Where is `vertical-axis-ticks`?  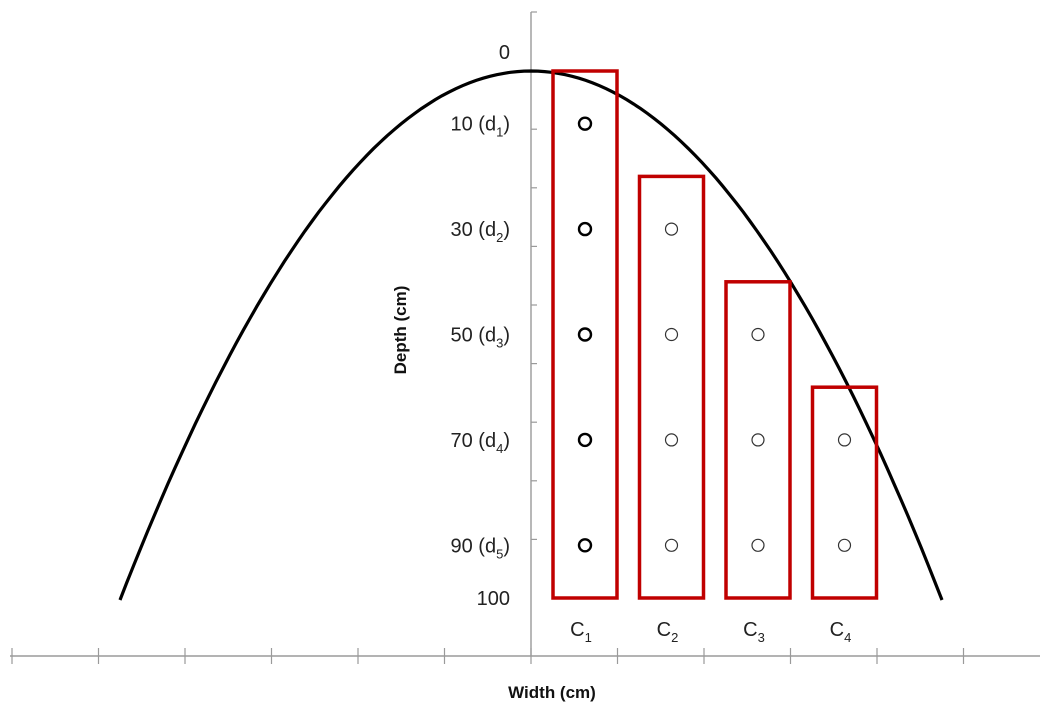 vertical-axis-ticks is located at coordinates (534, 276).